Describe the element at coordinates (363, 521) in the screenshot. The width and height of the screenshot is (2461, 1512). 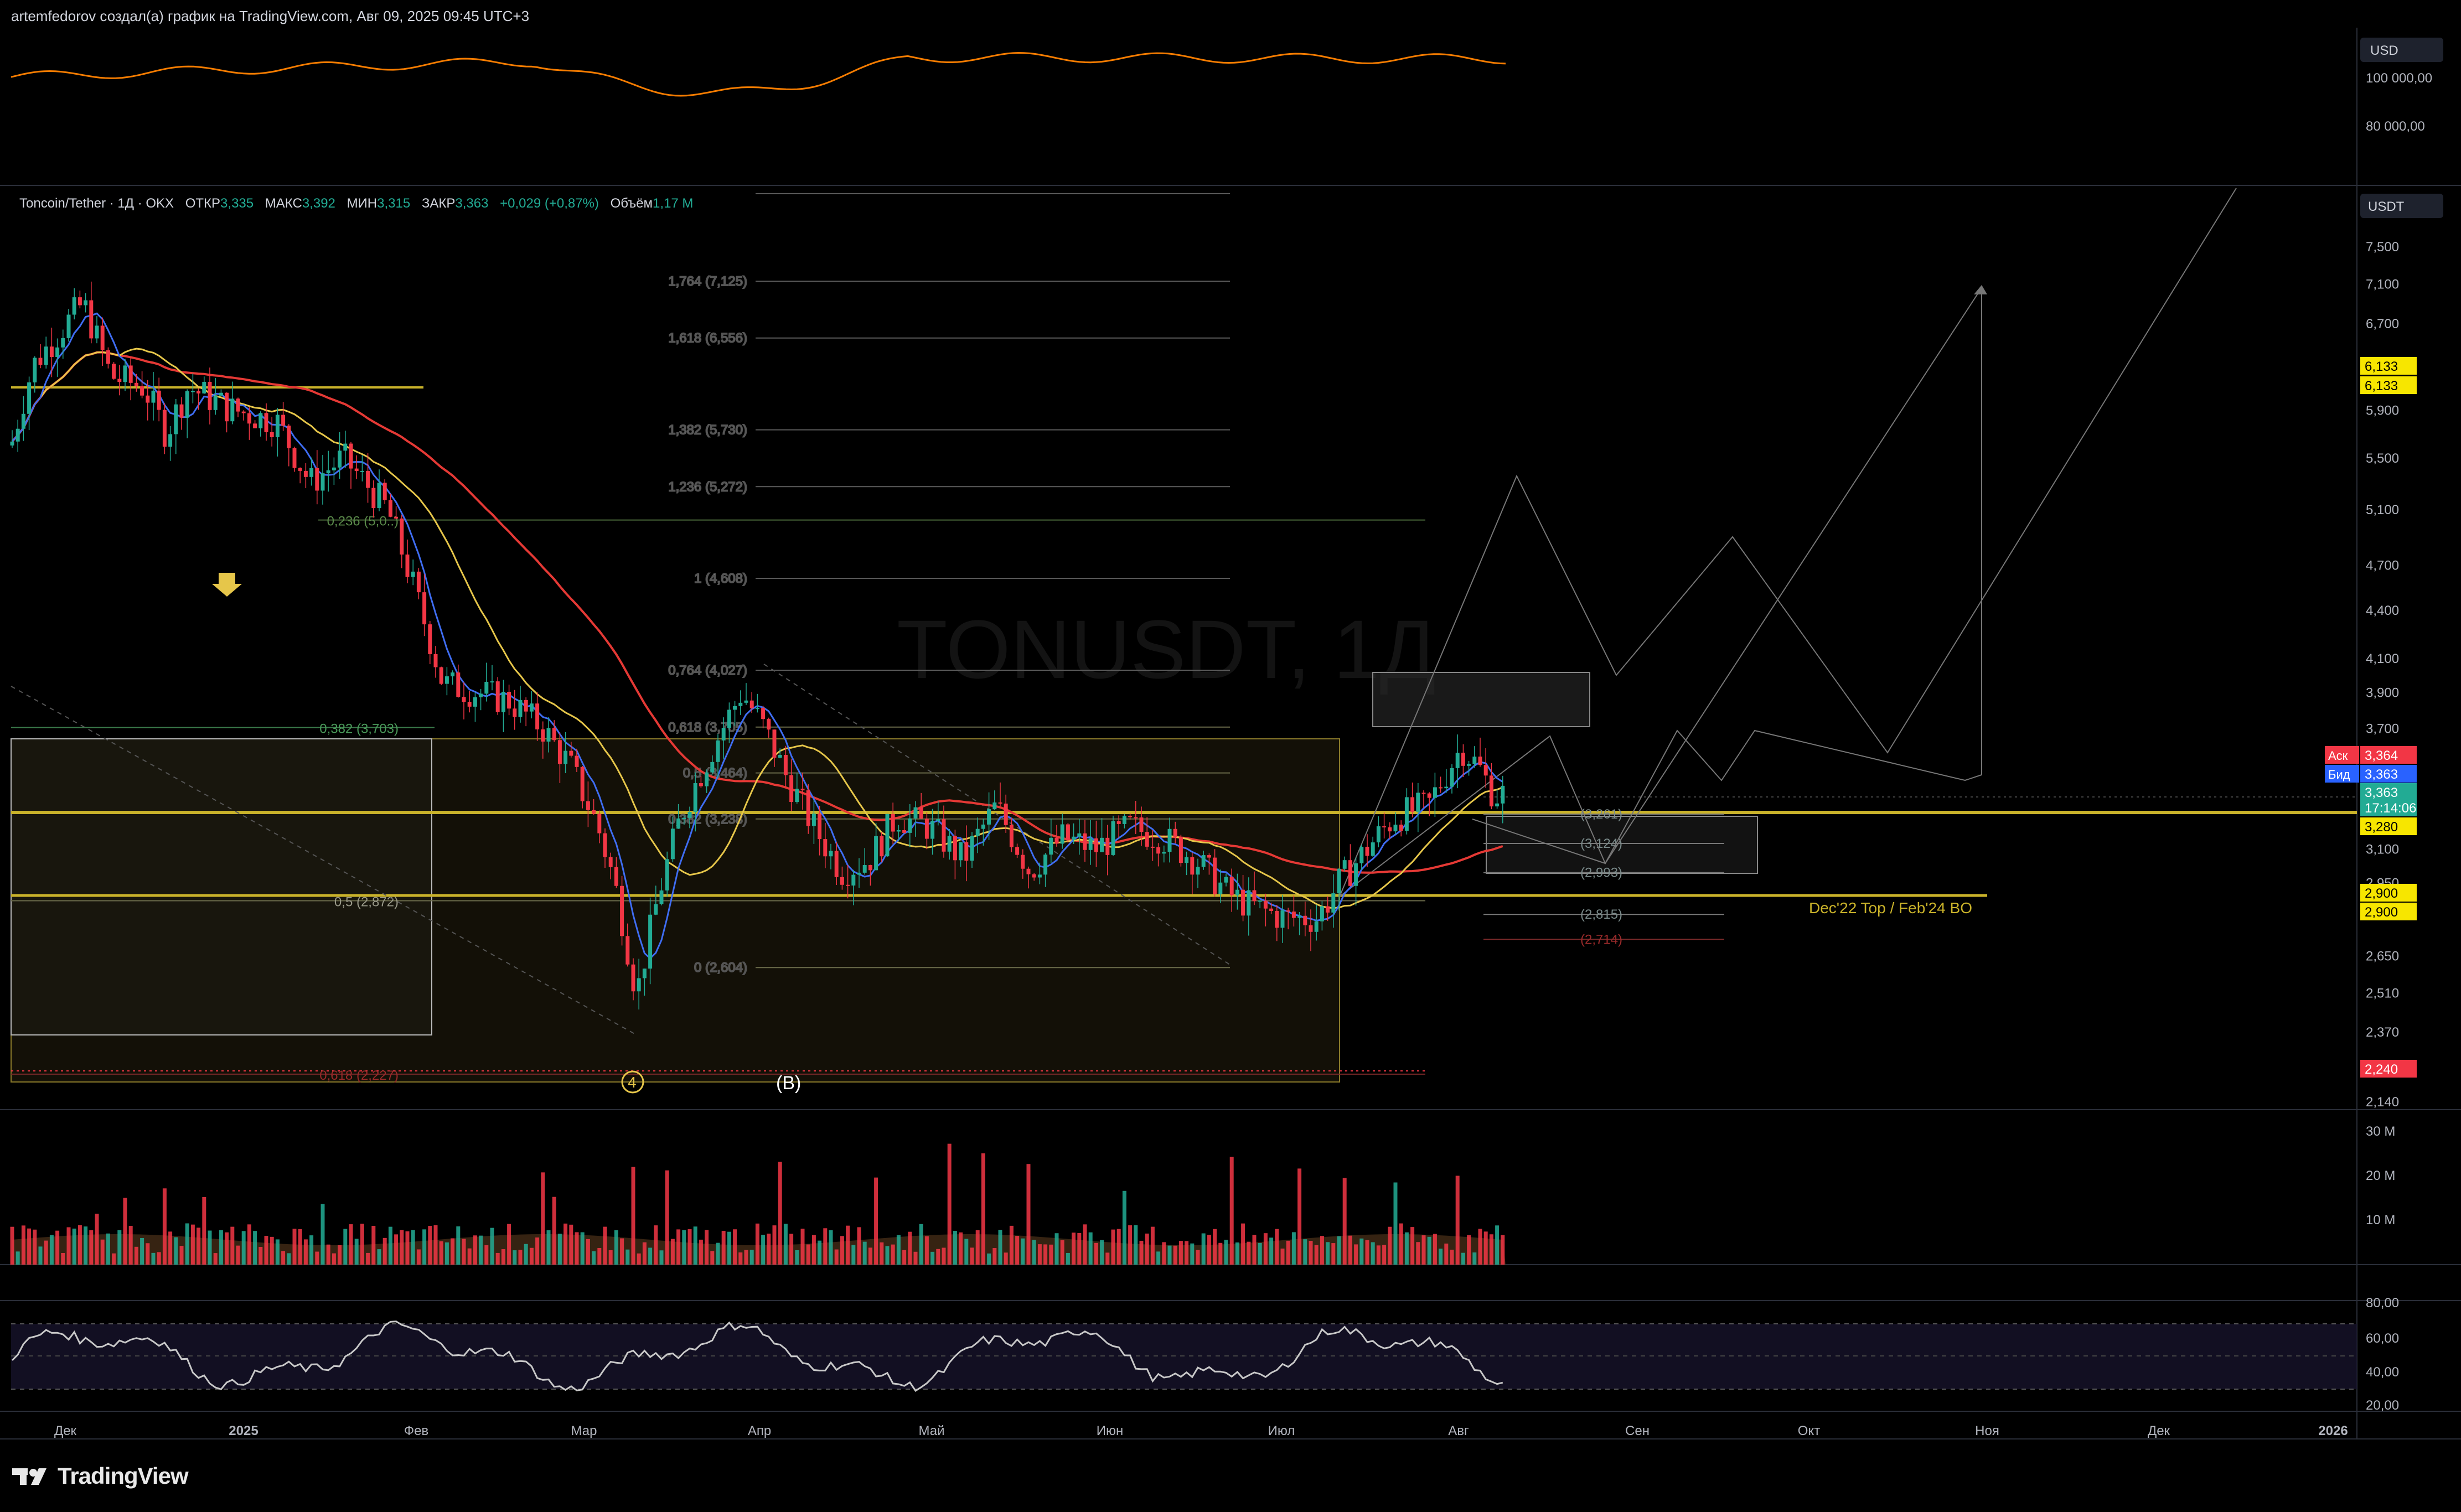
I see `fib-ret-label: 0,236 (5,0..)` at that location.